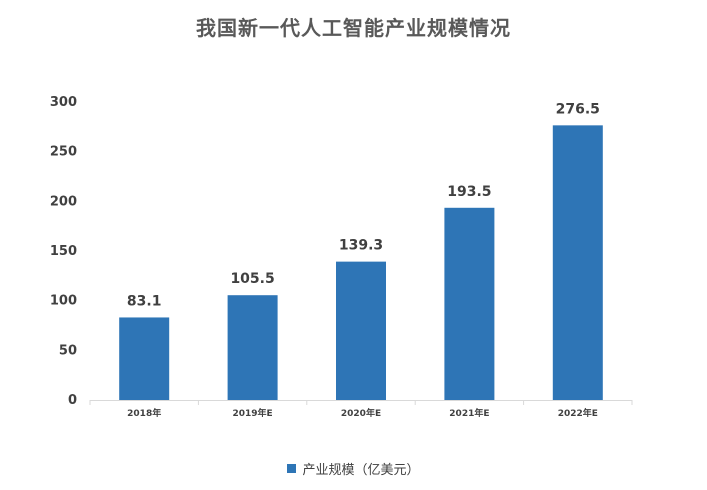  I want to click on x-tick-label: 2021年E, so click(469, 413).